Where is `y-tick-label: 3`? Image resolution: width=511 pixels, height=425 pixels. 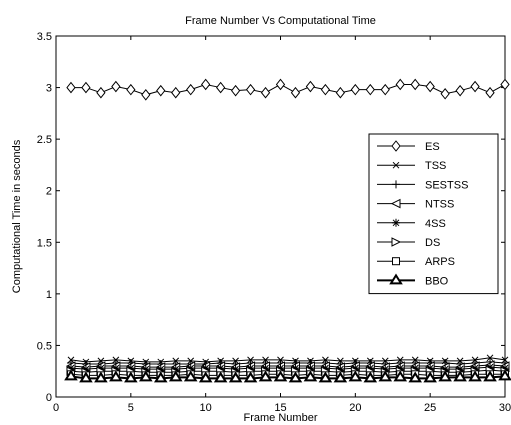 y-tick-label: 3 is located at coordinates (49, 89).